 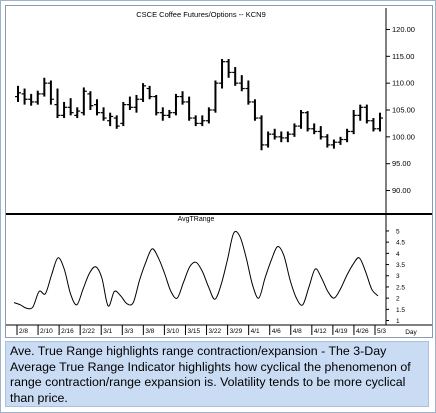 I want to click on date-tick-label: 4/26, so click(x=362, y=331).